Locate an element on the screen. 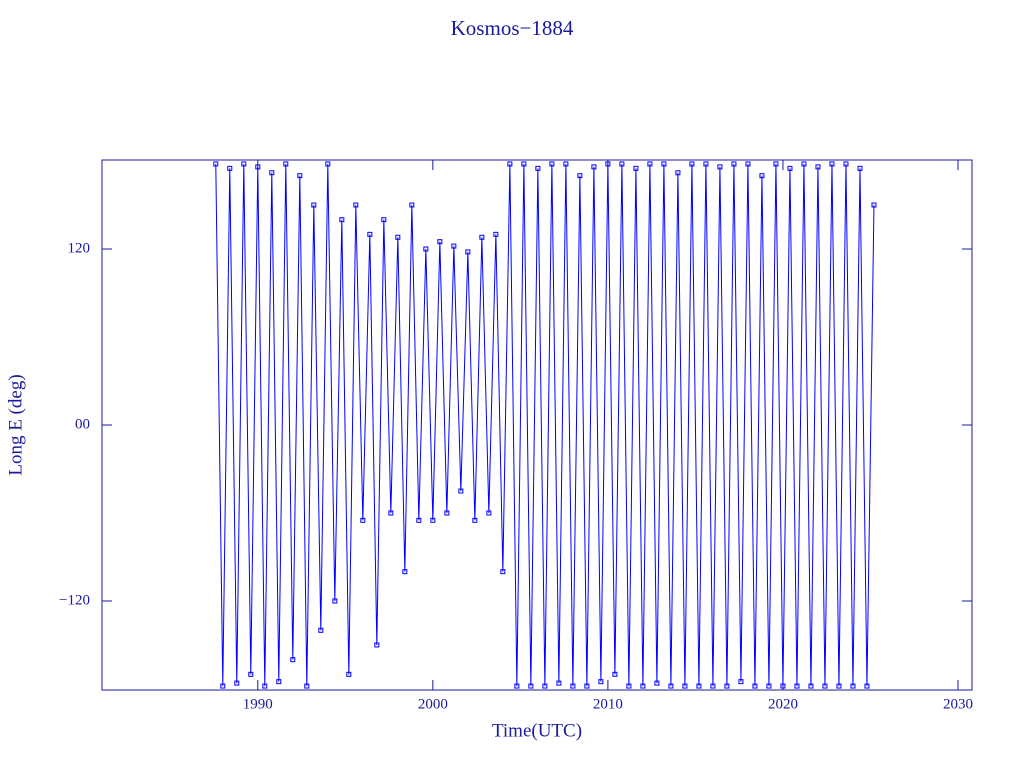 This screenshot has height=768, width=1024. y-tick-label: 120 is located at coordinates (79, 248).